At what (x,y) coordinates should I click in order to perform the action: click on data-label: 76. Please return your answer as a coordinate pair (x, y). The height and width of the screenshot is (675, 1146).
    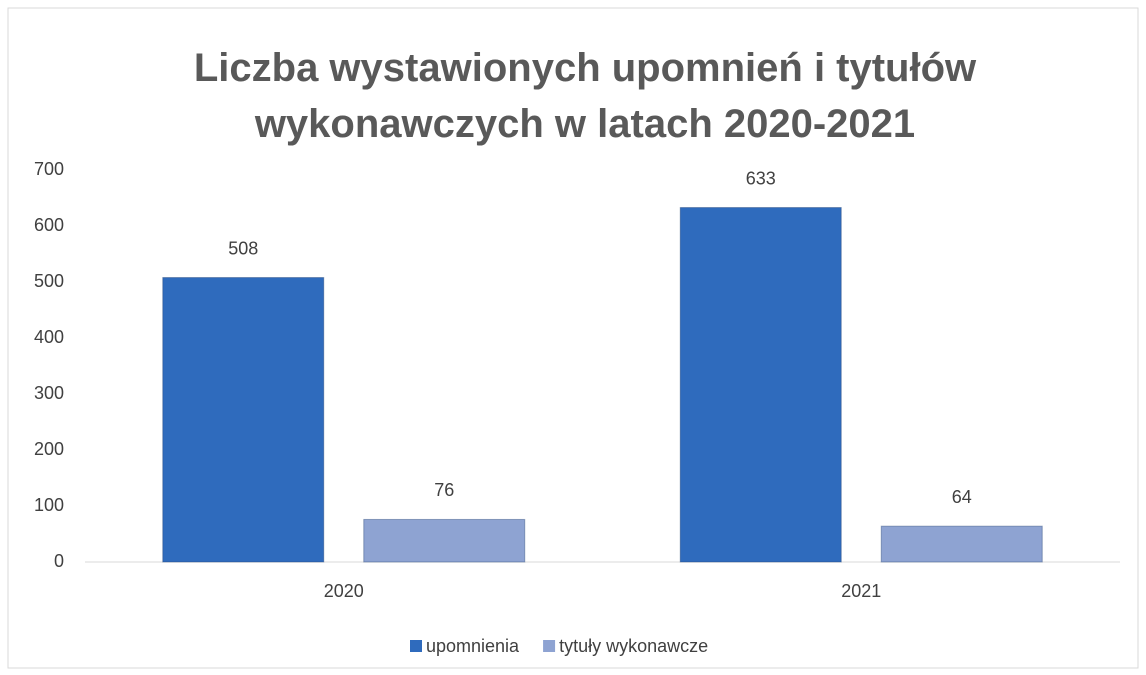
    Looking at the image, I should click on (444, 490).